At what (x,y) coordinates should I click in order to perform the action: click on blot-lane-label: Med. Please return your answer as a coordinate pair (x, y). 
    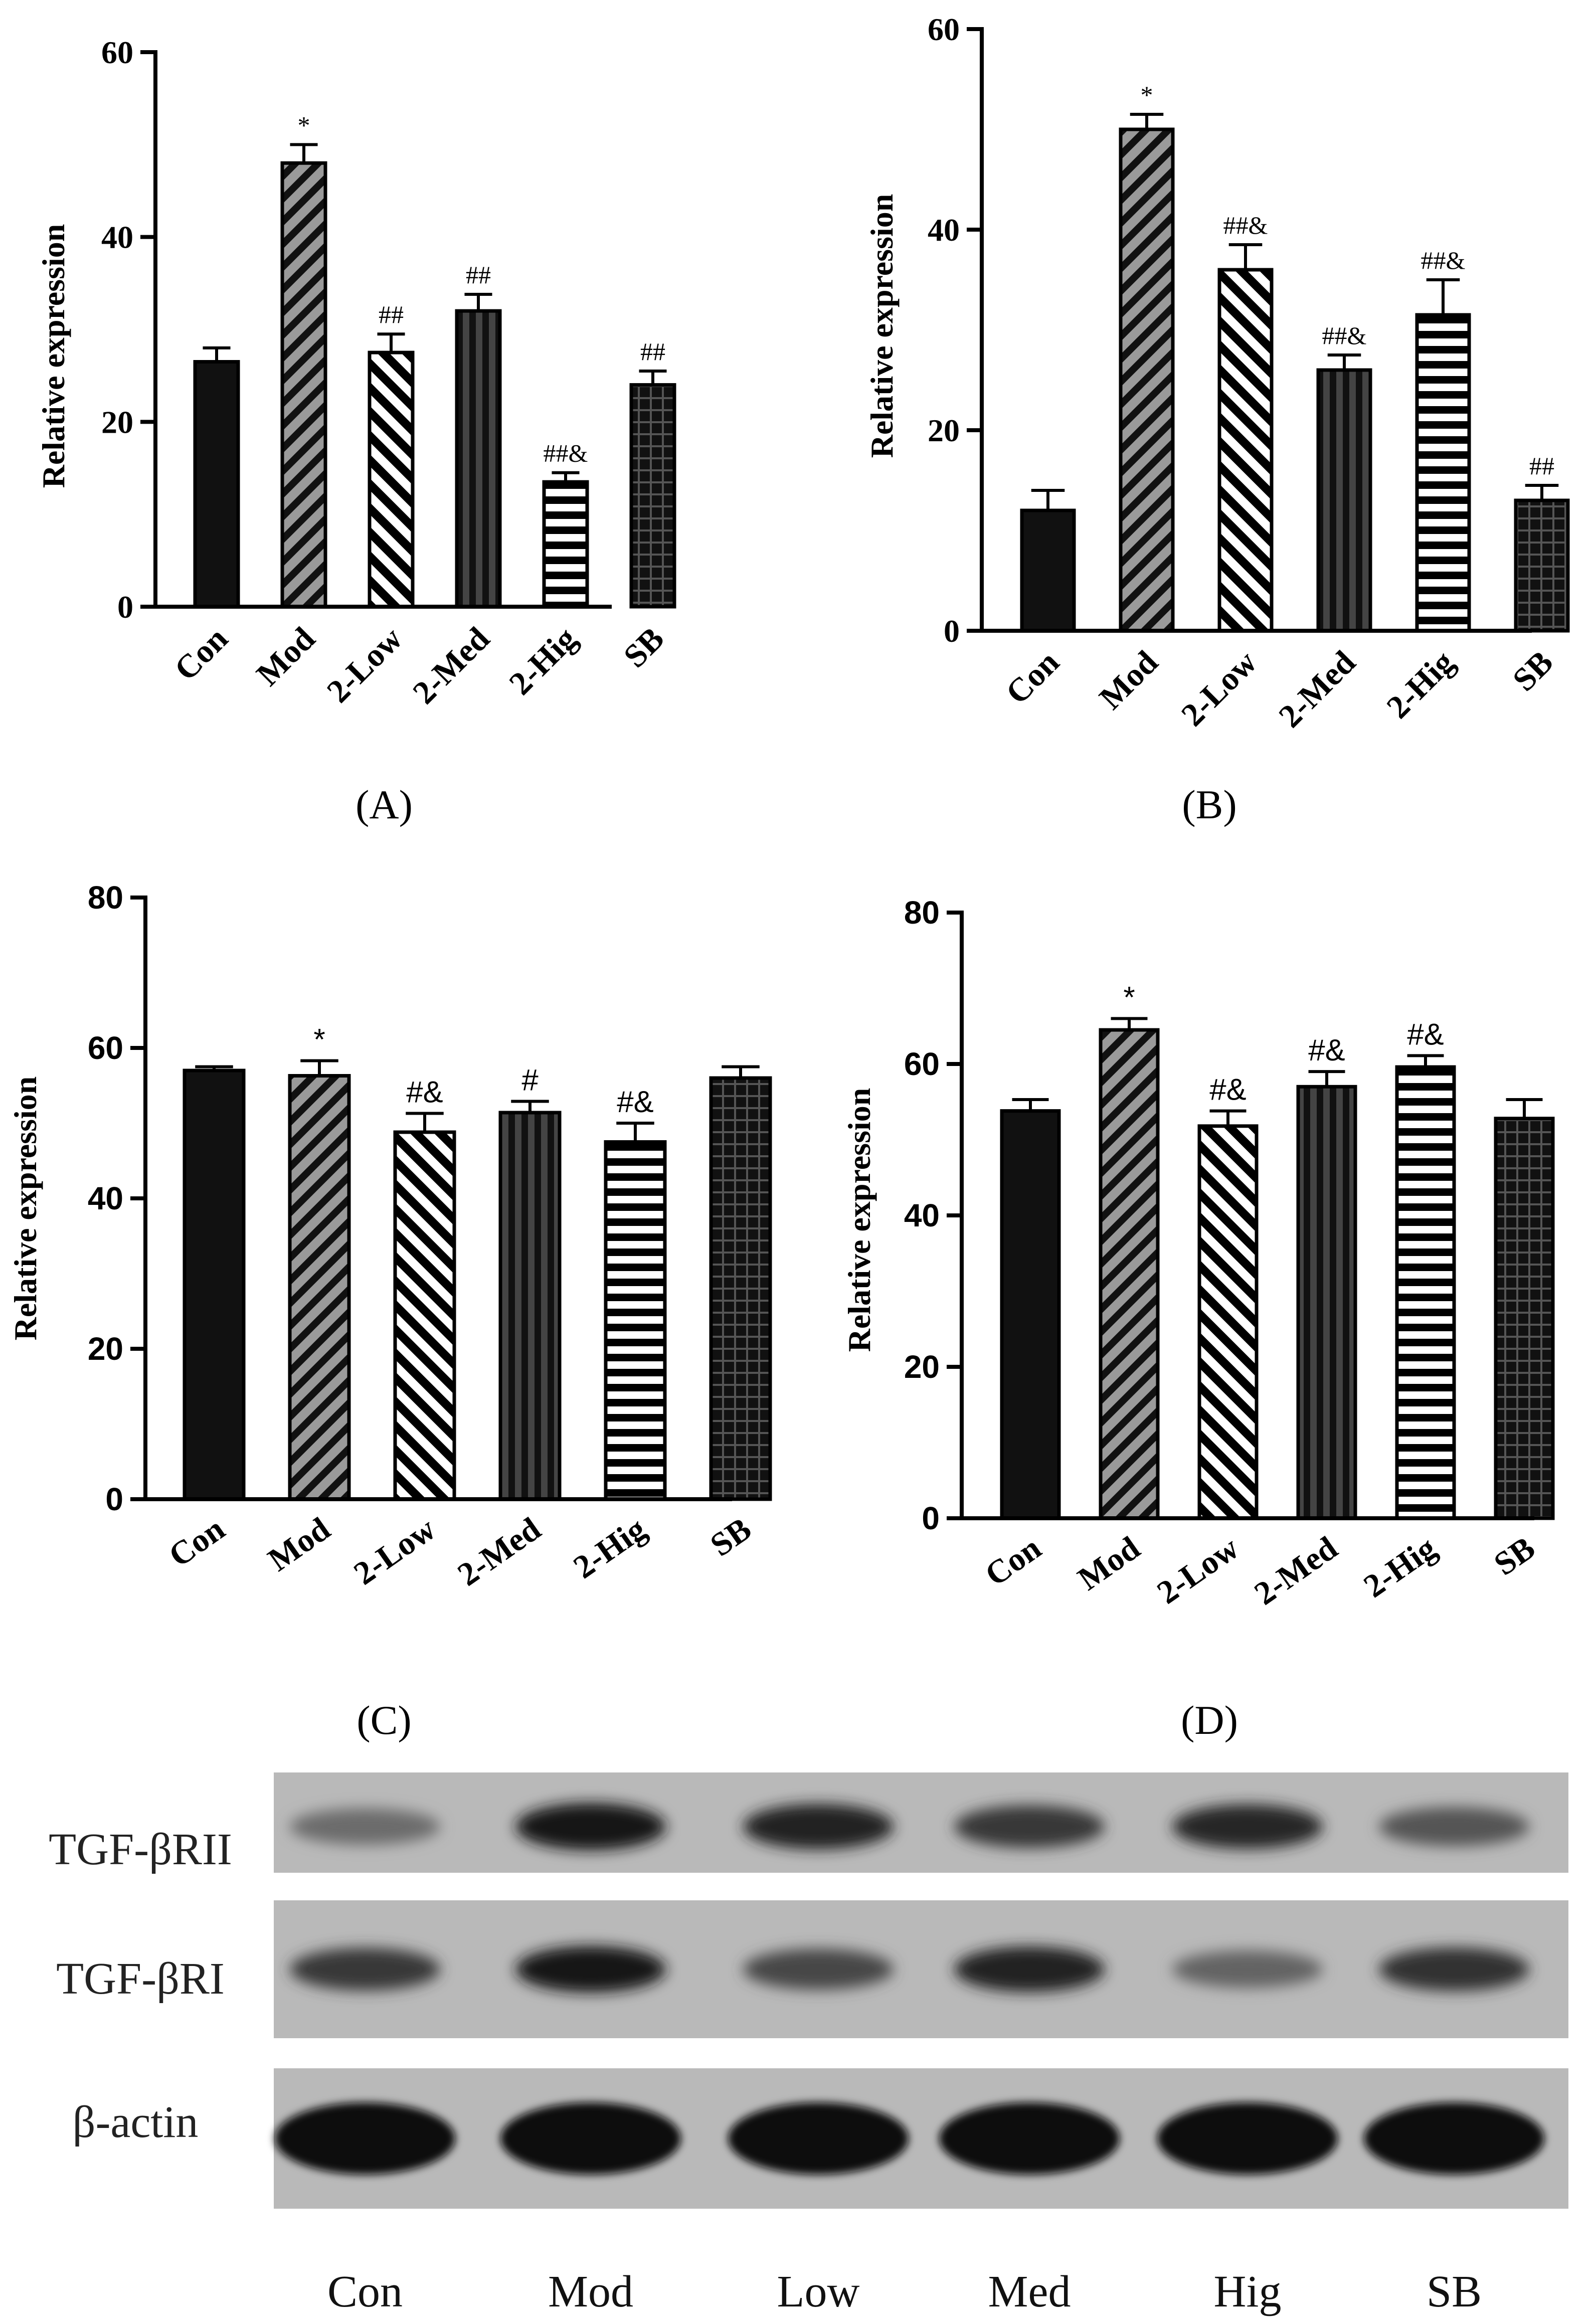
    Looking at the image, I should click on (1029, 2291).